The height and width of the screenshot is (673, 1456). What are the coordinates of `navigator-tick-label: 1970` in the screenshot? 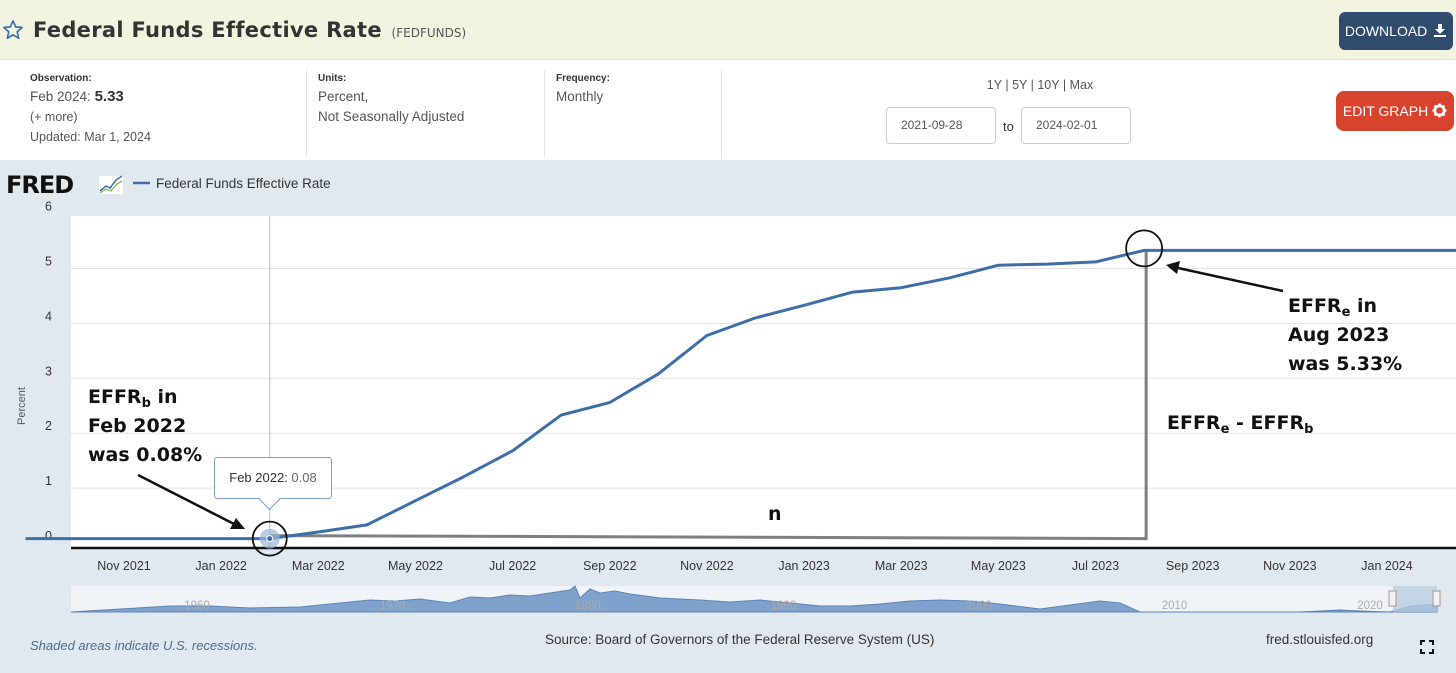 It's located at (393, 606).